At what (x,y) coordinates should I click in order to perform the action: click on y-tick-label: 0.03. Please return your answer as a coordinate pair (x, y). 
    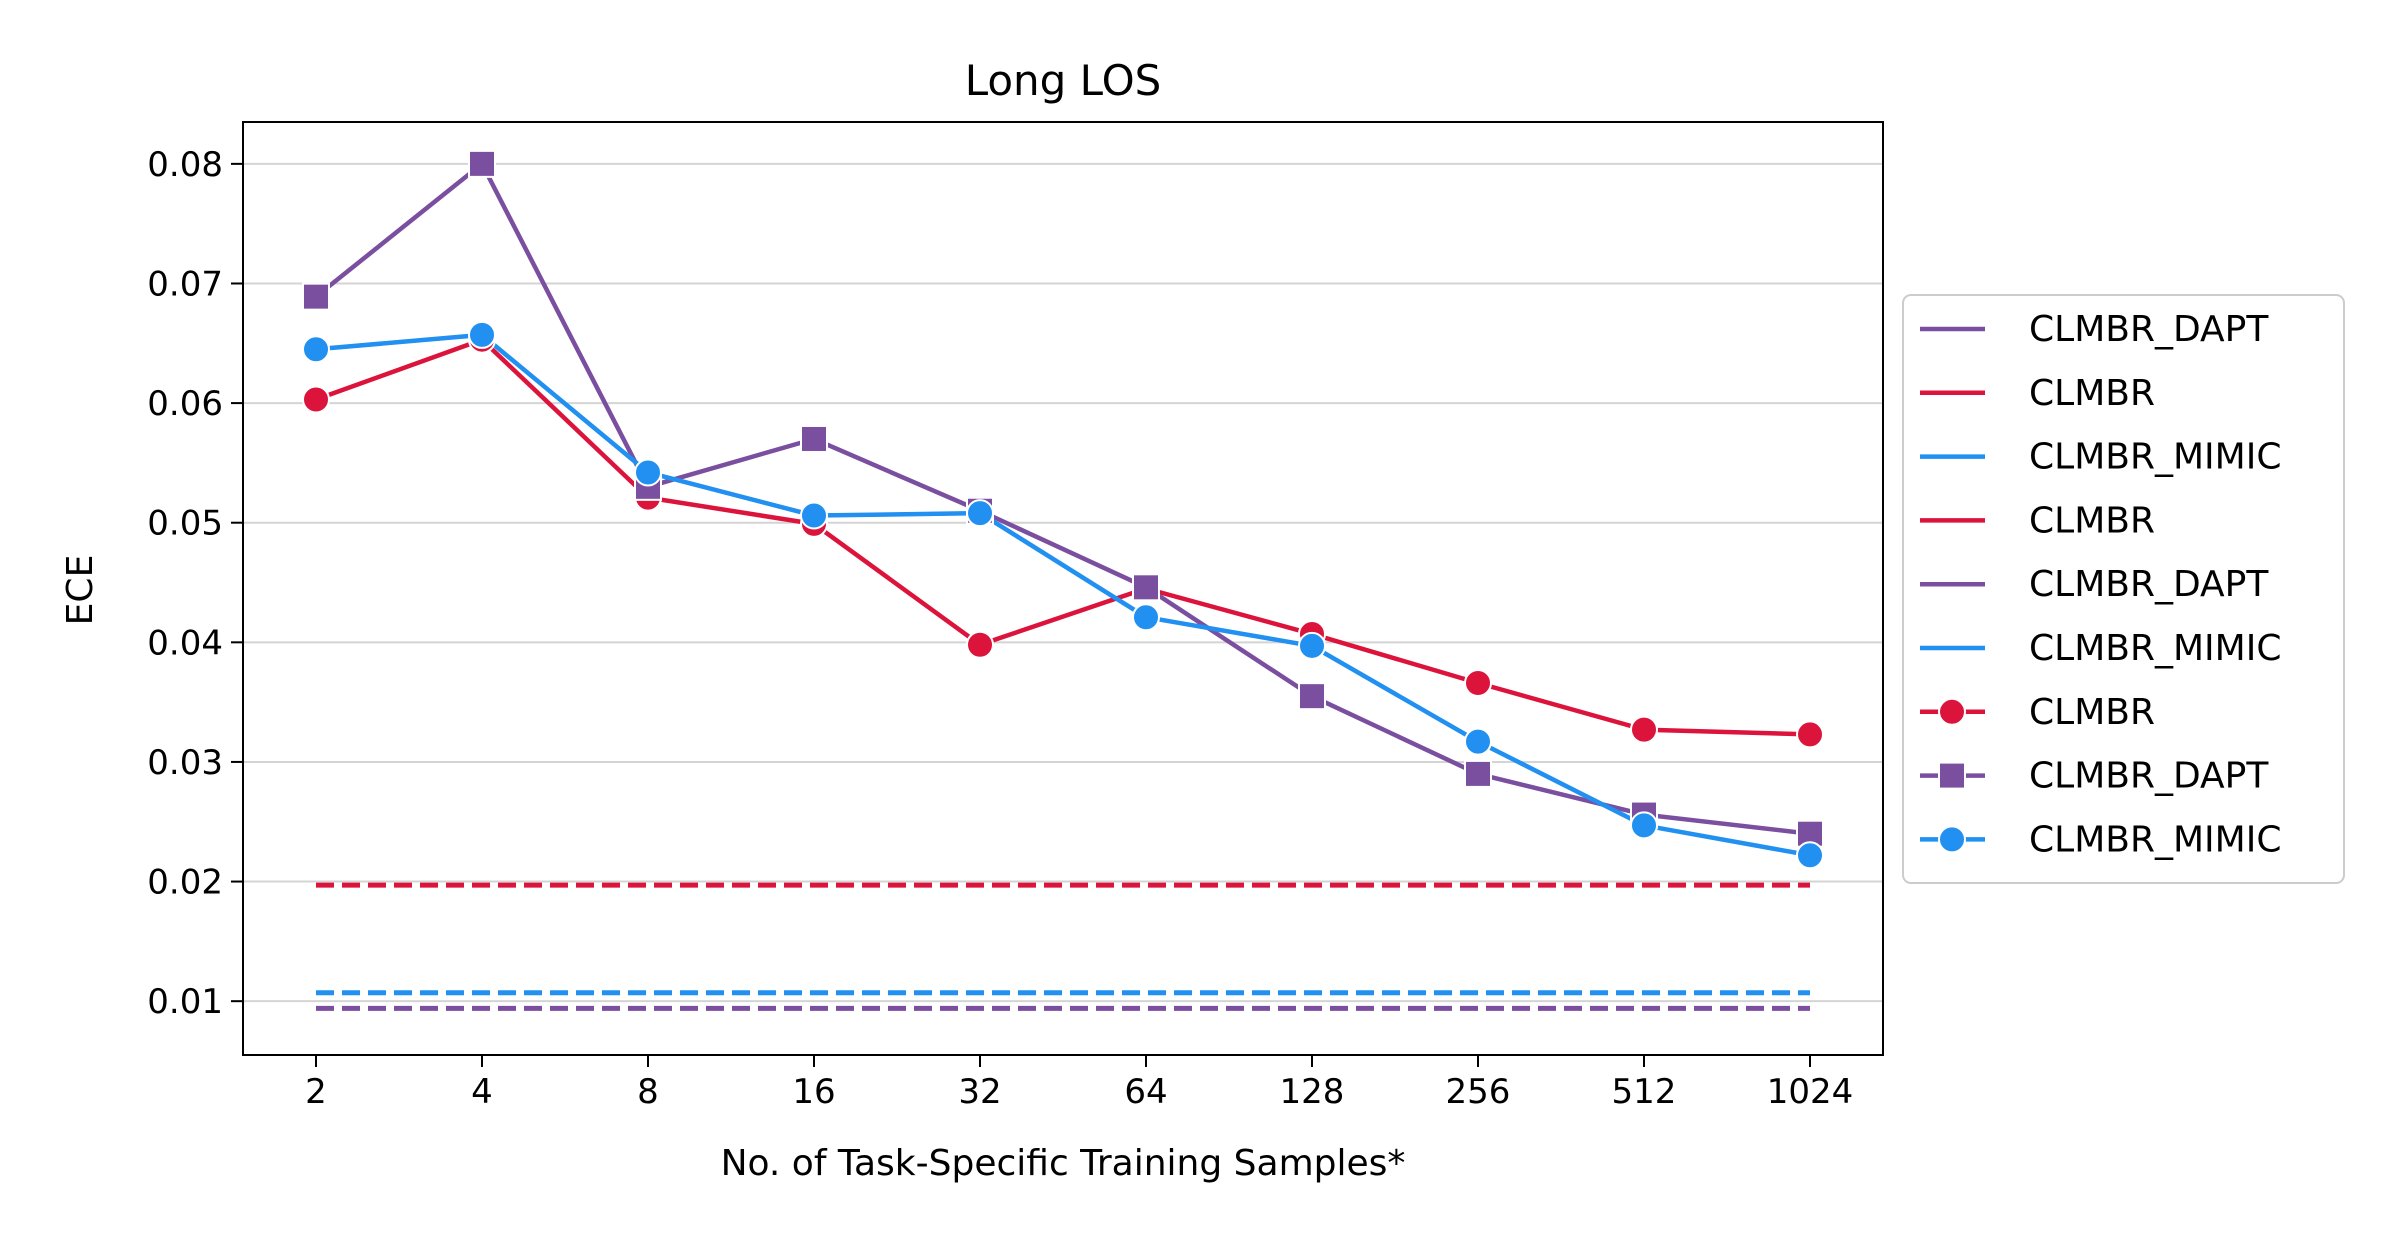
    Looking at the image, I should click on (185, 763).